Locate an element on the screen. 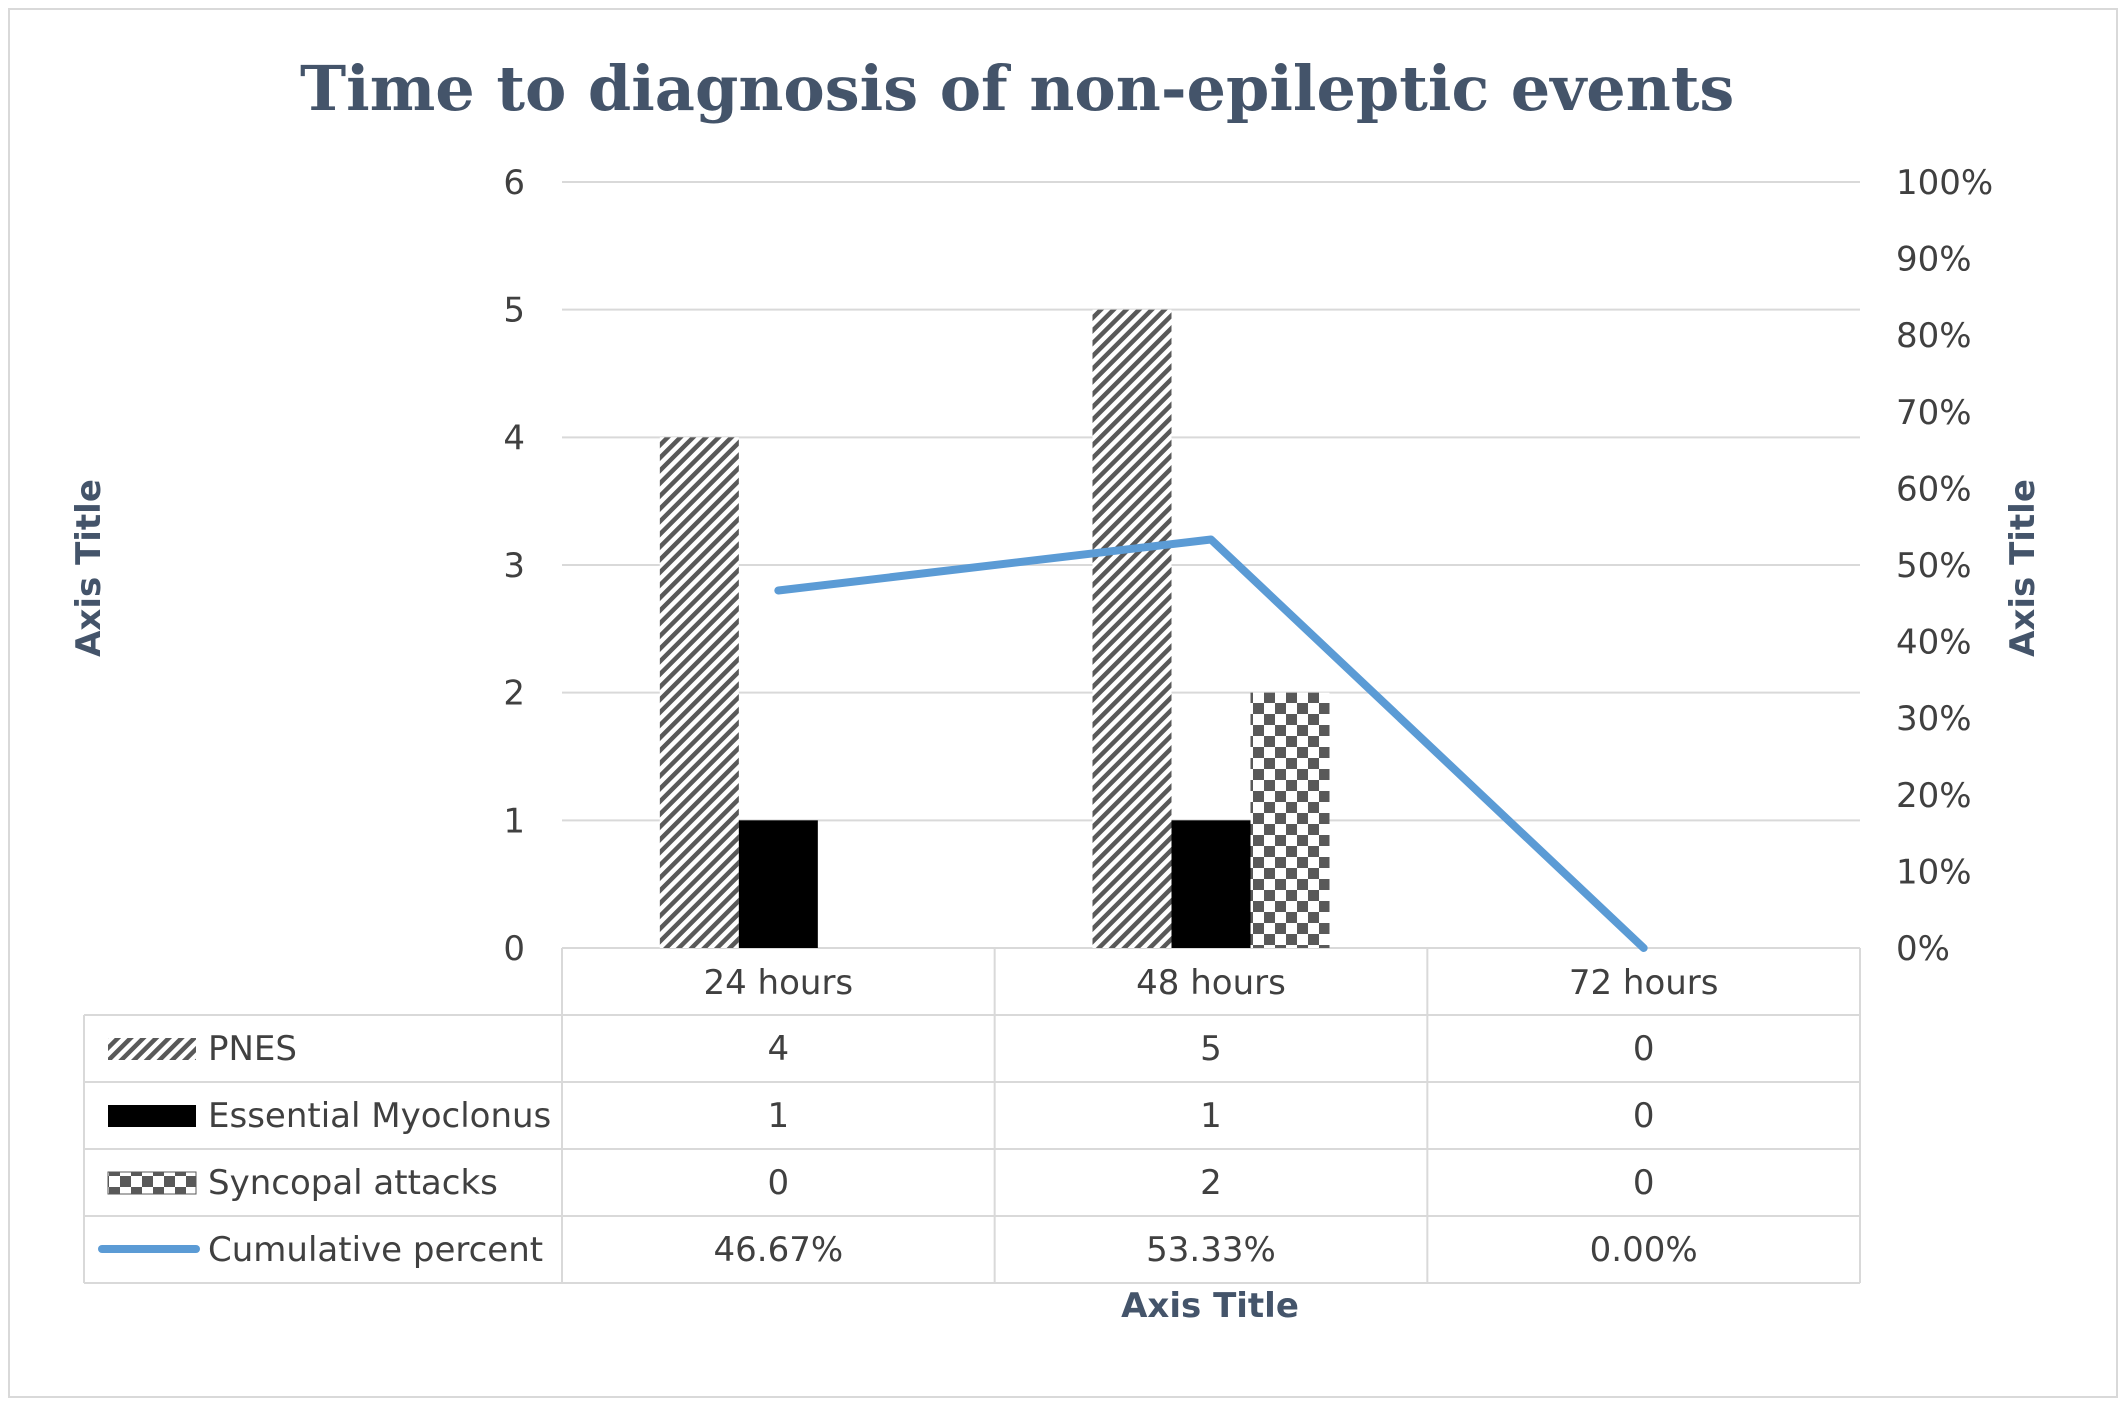  bars is located at coordinates (994, 629).